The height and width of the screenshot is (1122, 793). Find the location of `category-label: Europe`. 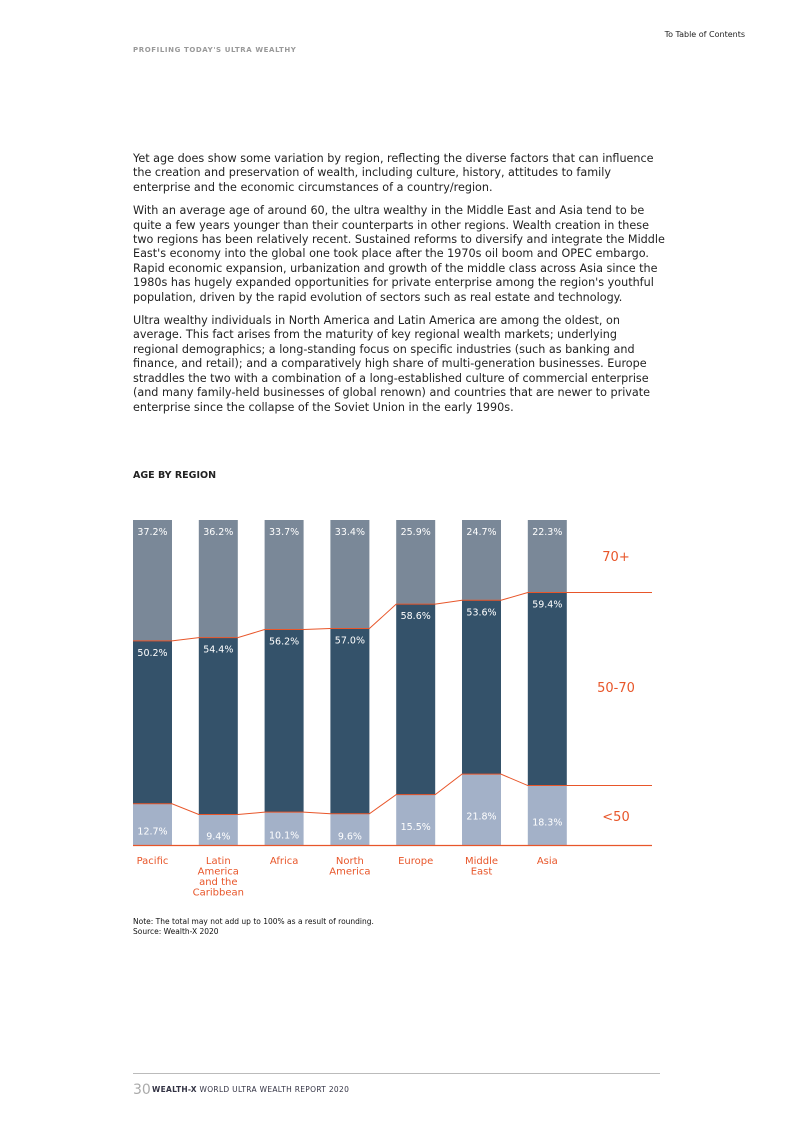

category-label: Europe is located at coordinates (415, 861).